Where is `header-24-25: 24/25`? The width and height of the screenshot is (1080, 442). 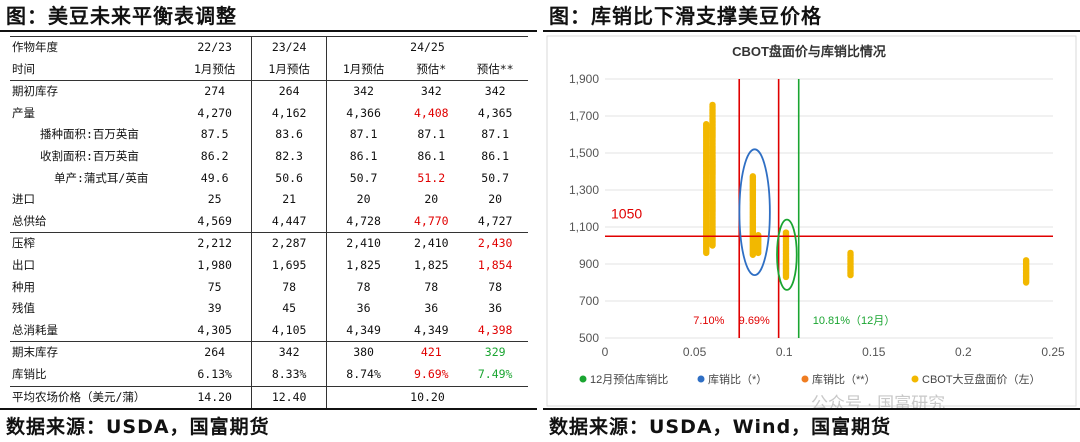
header-24-25: 24/25 is located at coordinates (427, 47).